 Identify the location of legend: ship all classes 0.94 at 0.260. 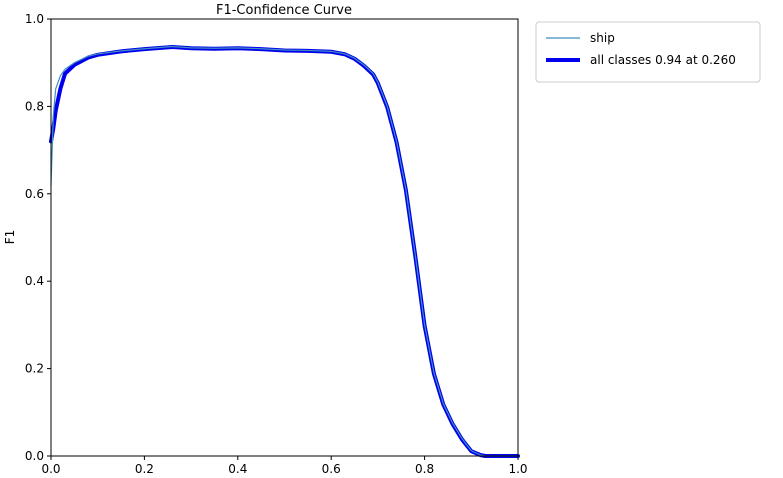
(648, 52).